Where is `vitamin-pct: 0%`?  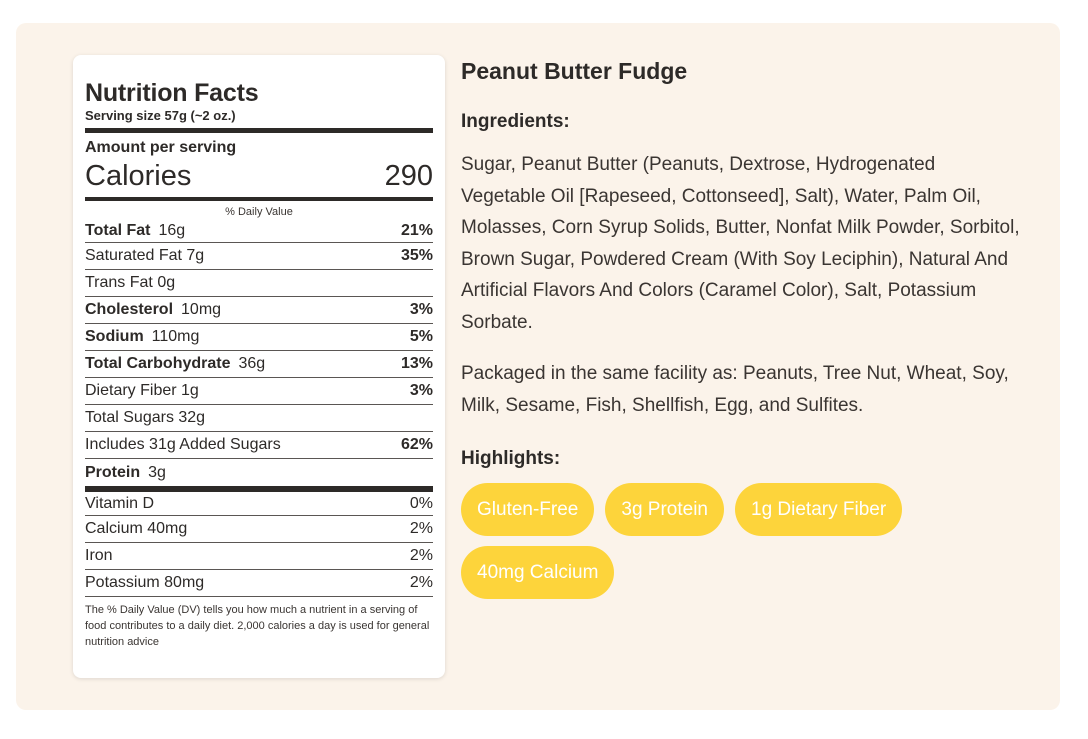
vitamin-pct: 0% is located at coordinates (421, 503).